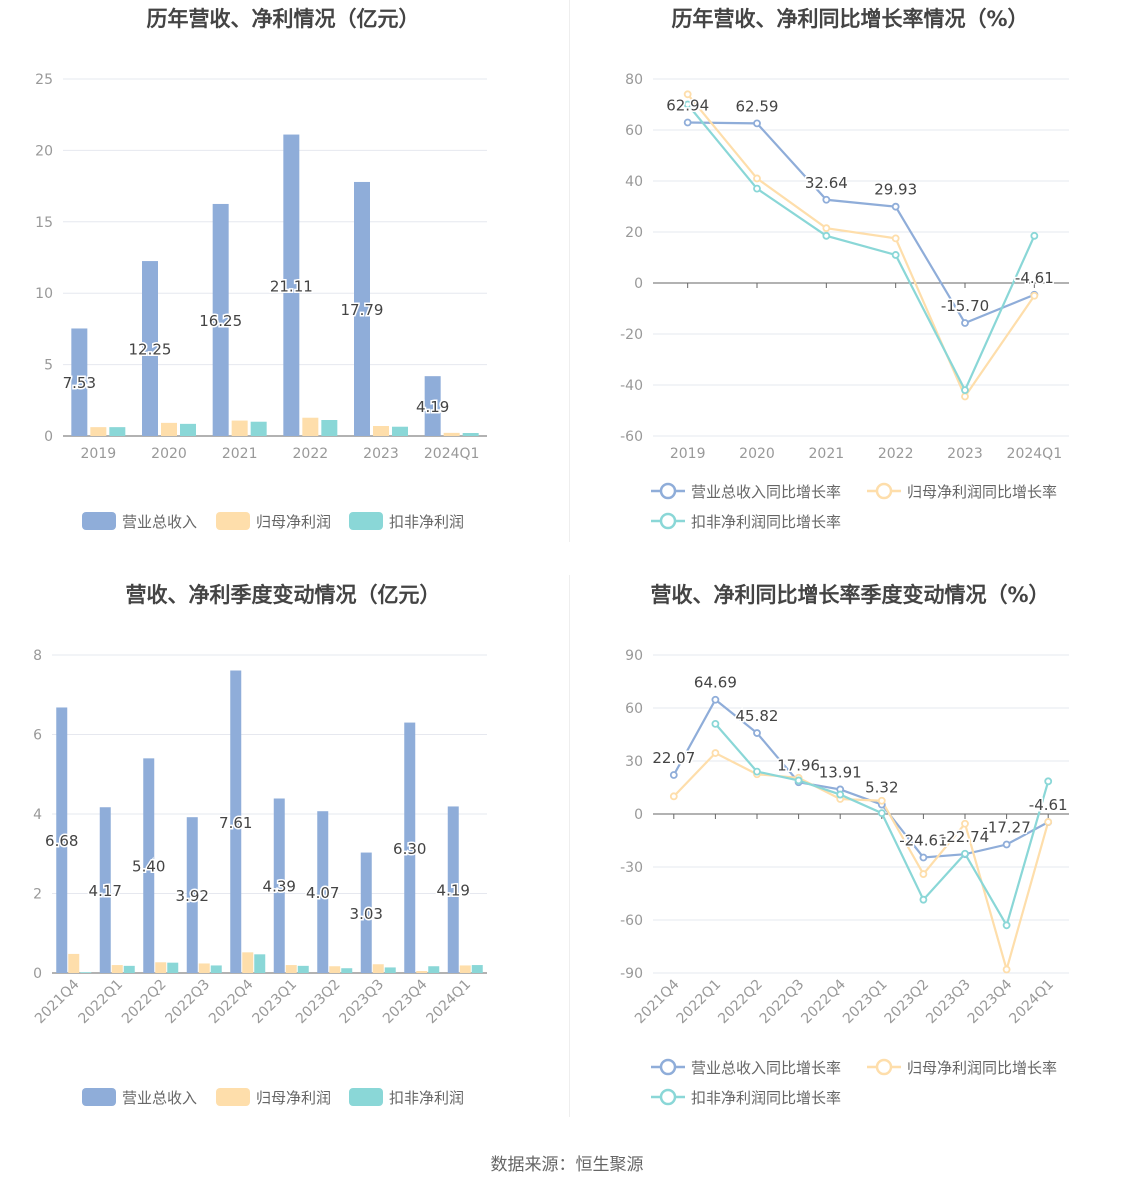  I want to click on legend-label: 扣非净利润, so click(426, 522).